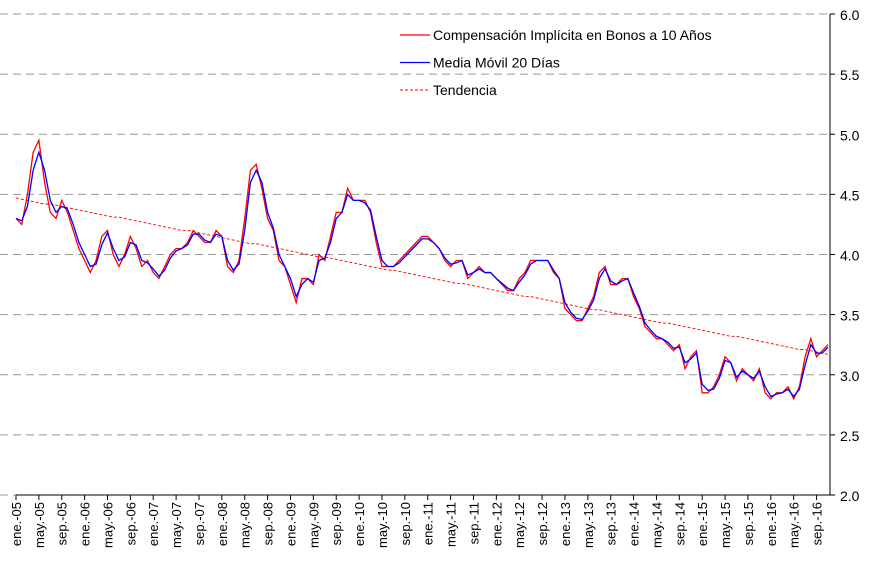  I want to click on x-tick-label: sep.-05, so click(62, 523).